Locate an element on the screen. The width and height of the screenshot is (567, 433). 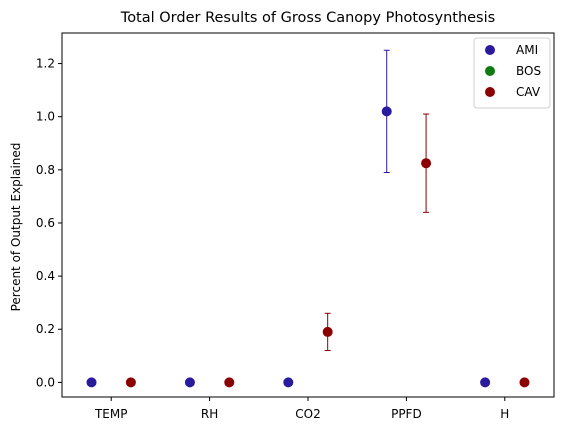
y-tick-label: 0.8 is located at coordinates (45, 170).